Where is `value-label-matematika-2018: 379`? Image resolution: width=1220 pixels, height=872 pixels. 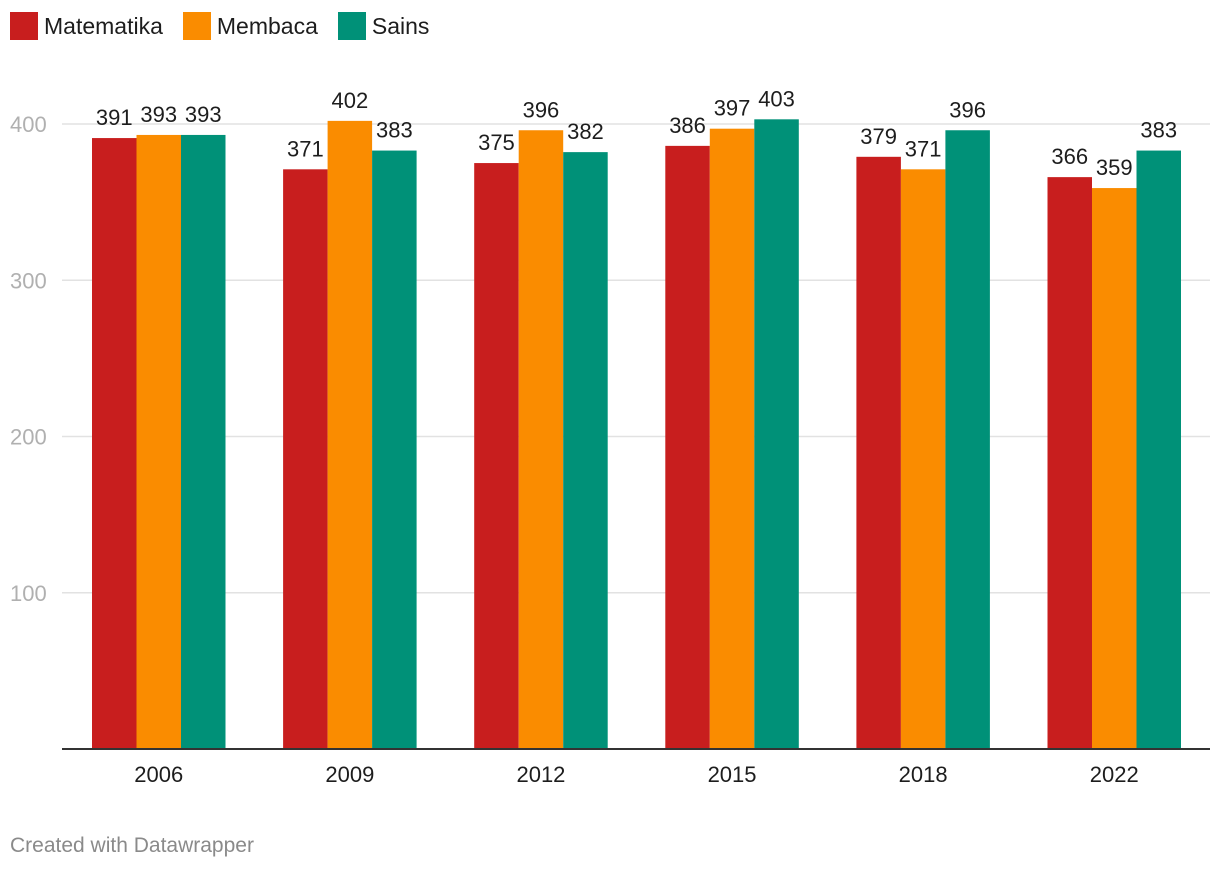
value-label-matematika-2018: 379 is located at coordinates (878, 136).